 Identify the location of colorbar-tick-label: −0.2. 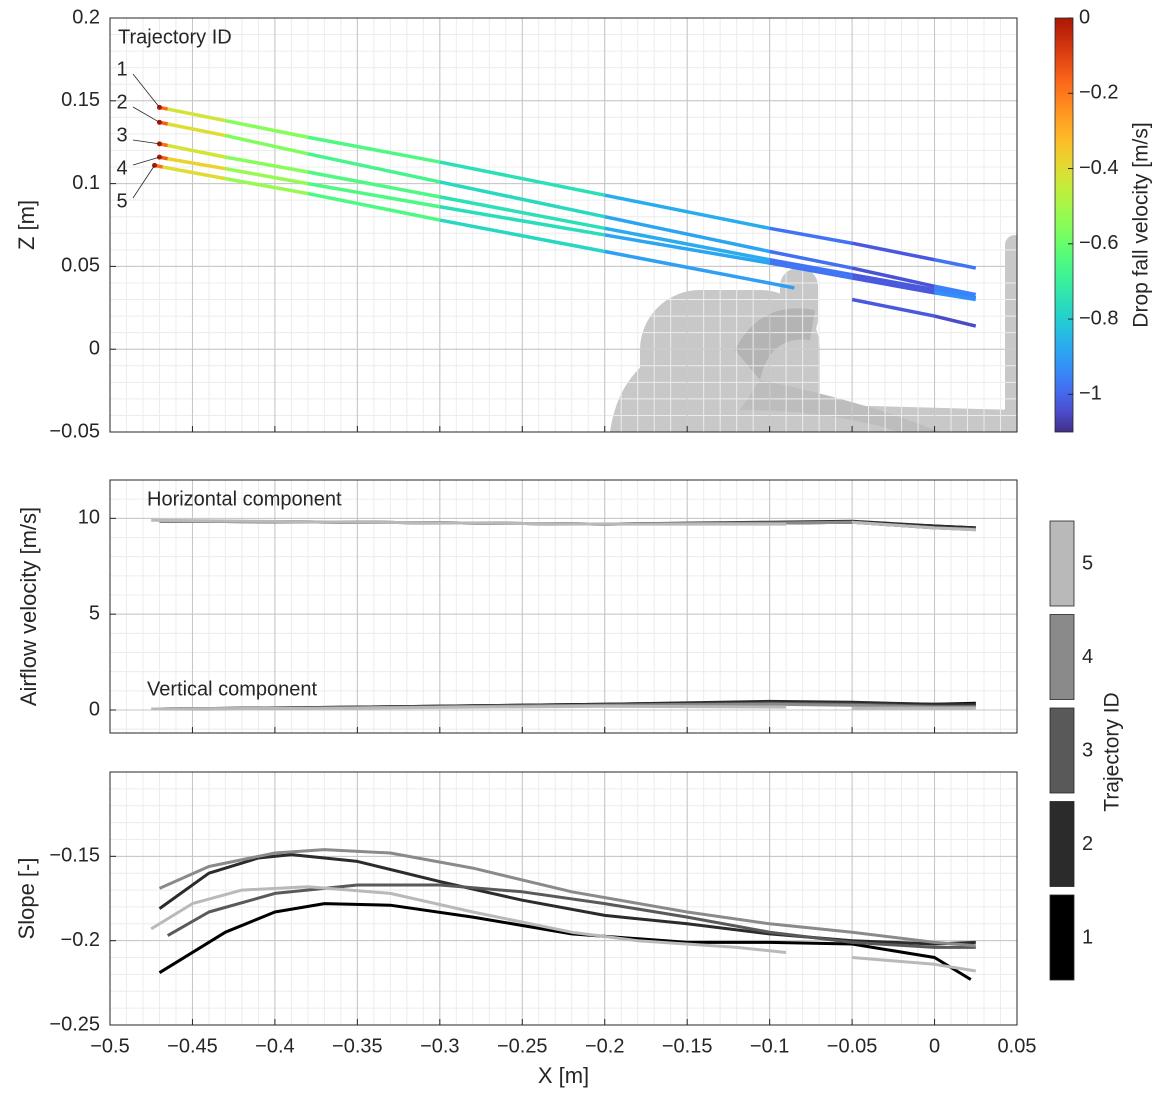
(1098, 93).